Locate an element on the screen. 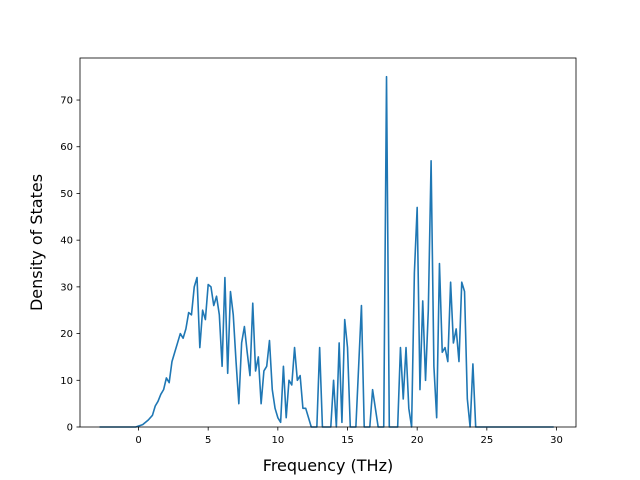  x-axis-ticks: 0 5 10 15 20 25 30 is located at coordinates (349, 436).